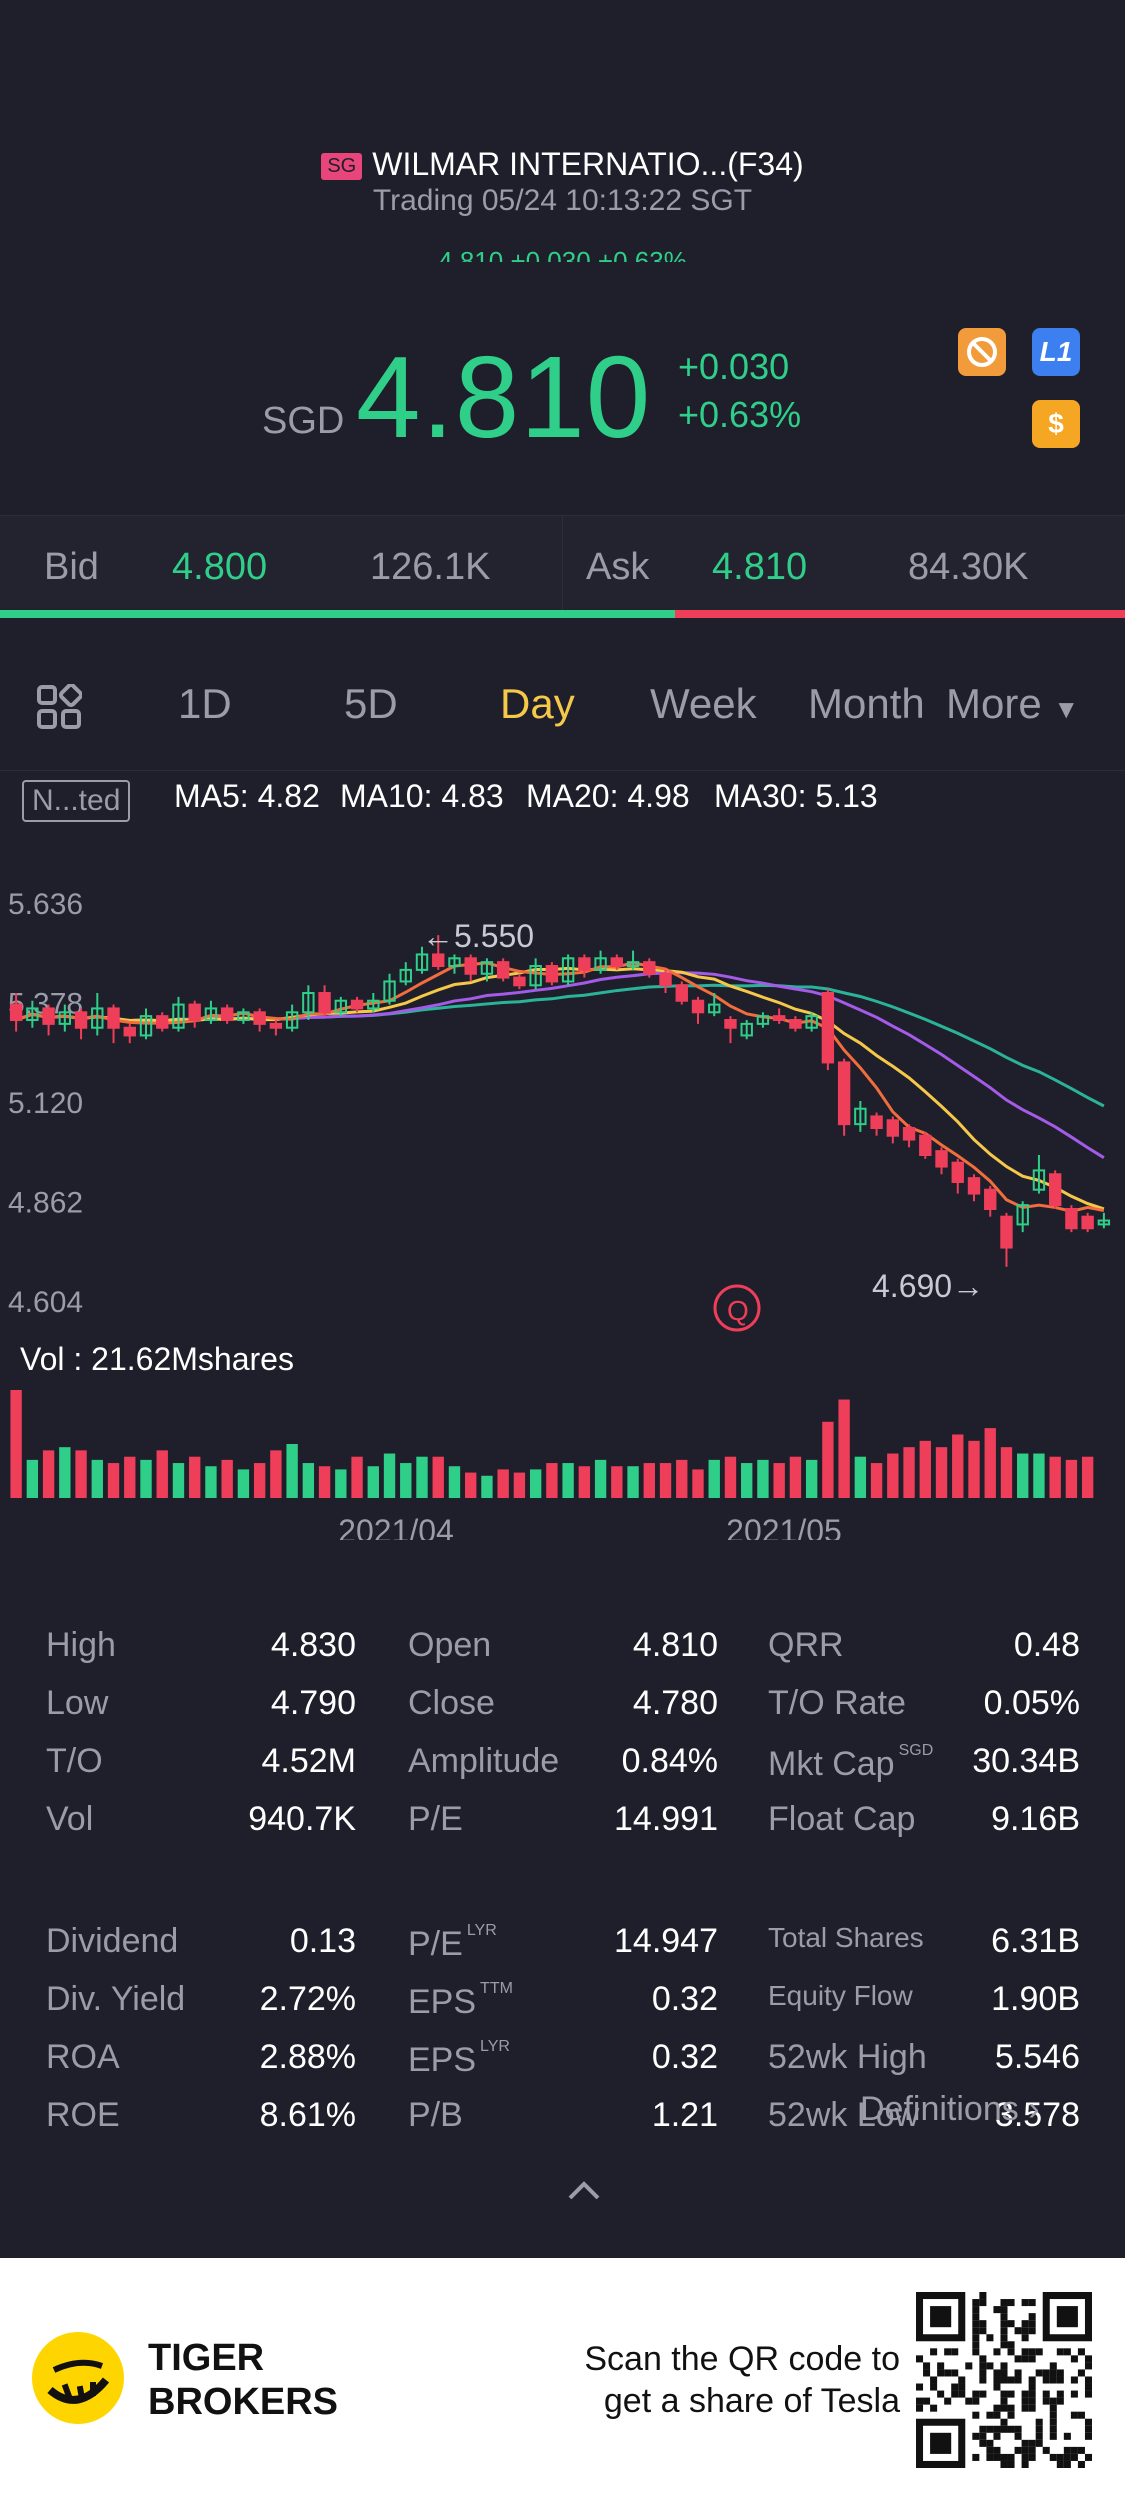 This screenshot has width=1125, height=2499. What do you see at coordinates (60, 711) in the screenshot?
I see `layout-grid-icon` at bounding box center [60, 711].